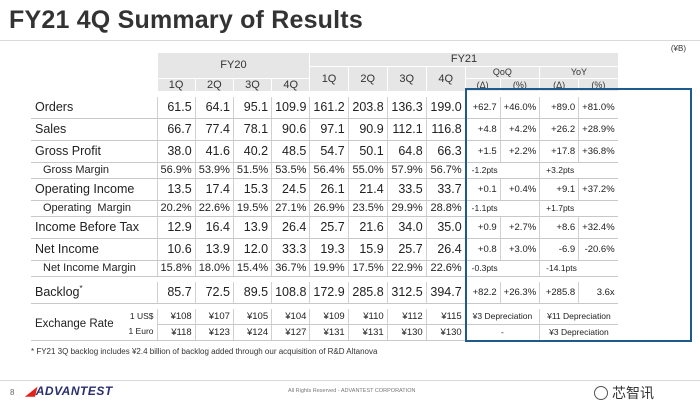 Image resolution: width=700 pixels, height=403 pixels. Describe the element at coordinates (502, 268) in the screenshot. I see `qoq-pts: -0.3pts` at that location.